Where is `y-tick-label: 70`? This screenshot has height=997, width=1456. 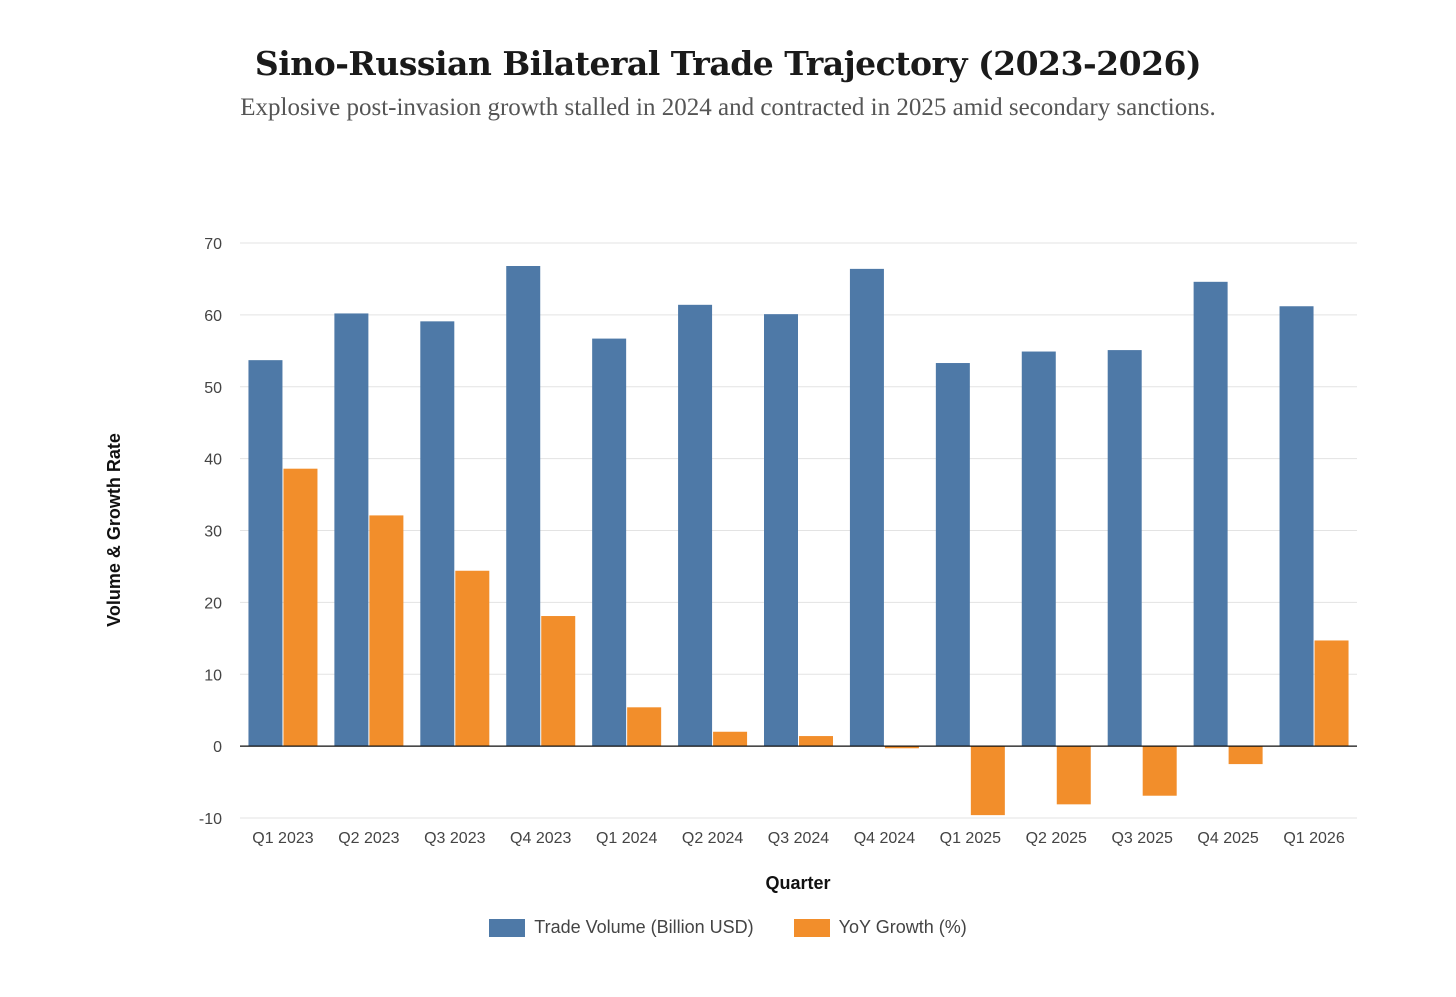 y-tick-label: 70 is located at coordinates (213, 244).